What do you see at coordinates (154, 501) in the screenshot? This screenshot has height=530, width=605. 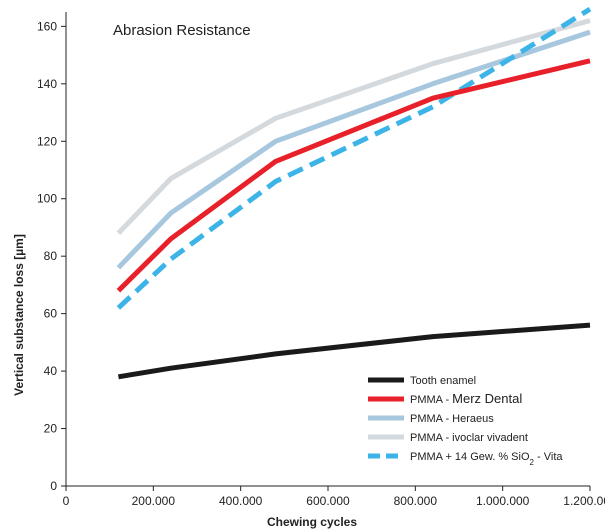 I see `x-tick-label: 200.000` at bounding box center [154, 501].